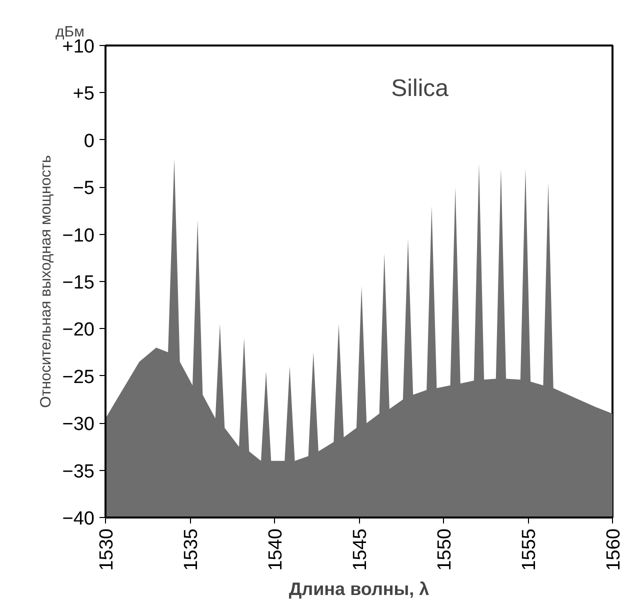 The image size is (632, 601). I want to click on y-tick-label: −40, so click(78, 519).